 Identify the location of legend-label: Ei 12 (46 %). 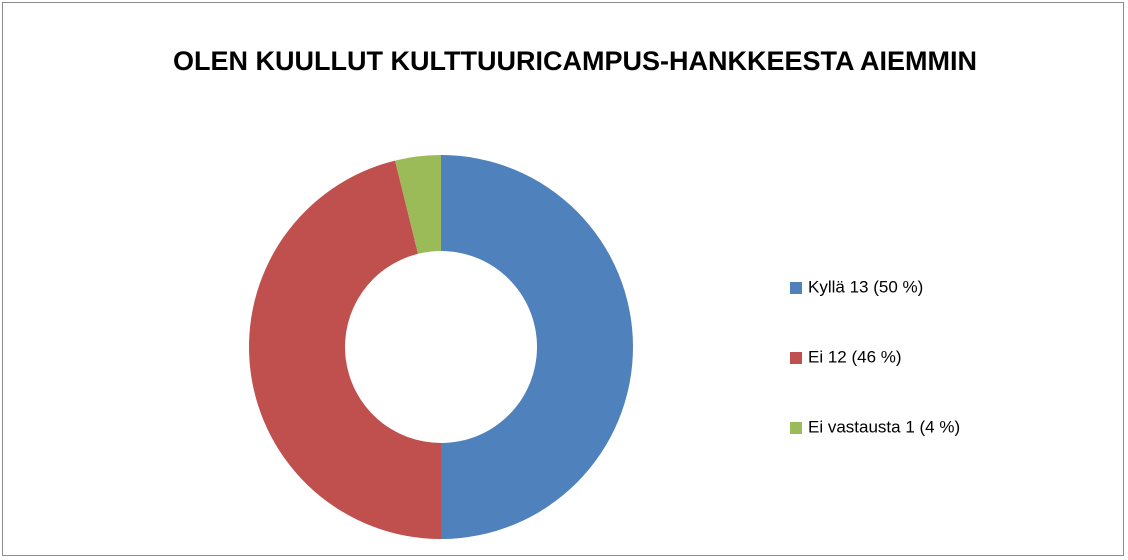
(855, 356).